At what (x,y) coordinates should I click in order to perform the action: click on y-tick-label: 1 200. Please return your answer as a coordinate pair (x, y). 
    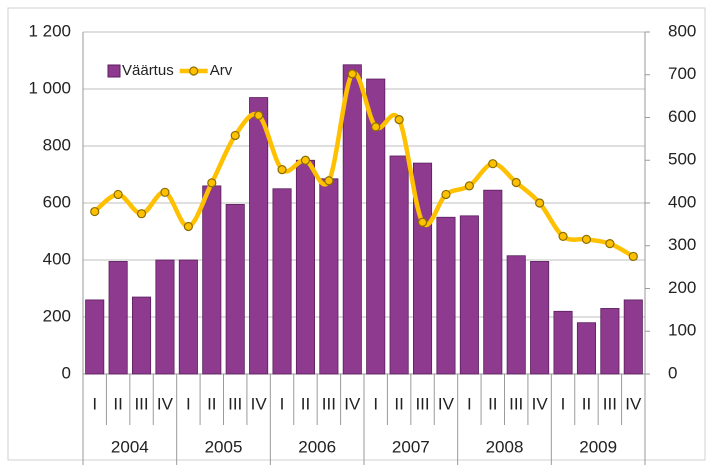
    Looking at the image, I should click on (49, 30).